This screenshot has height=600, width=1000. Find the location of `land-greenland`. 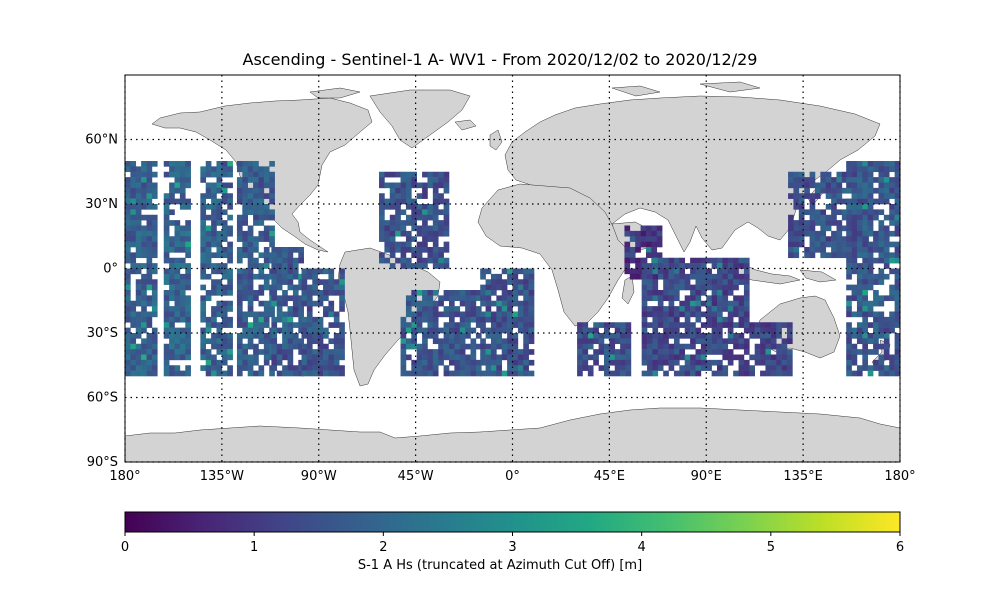

land-greenland is located at coordinates (420, 119).